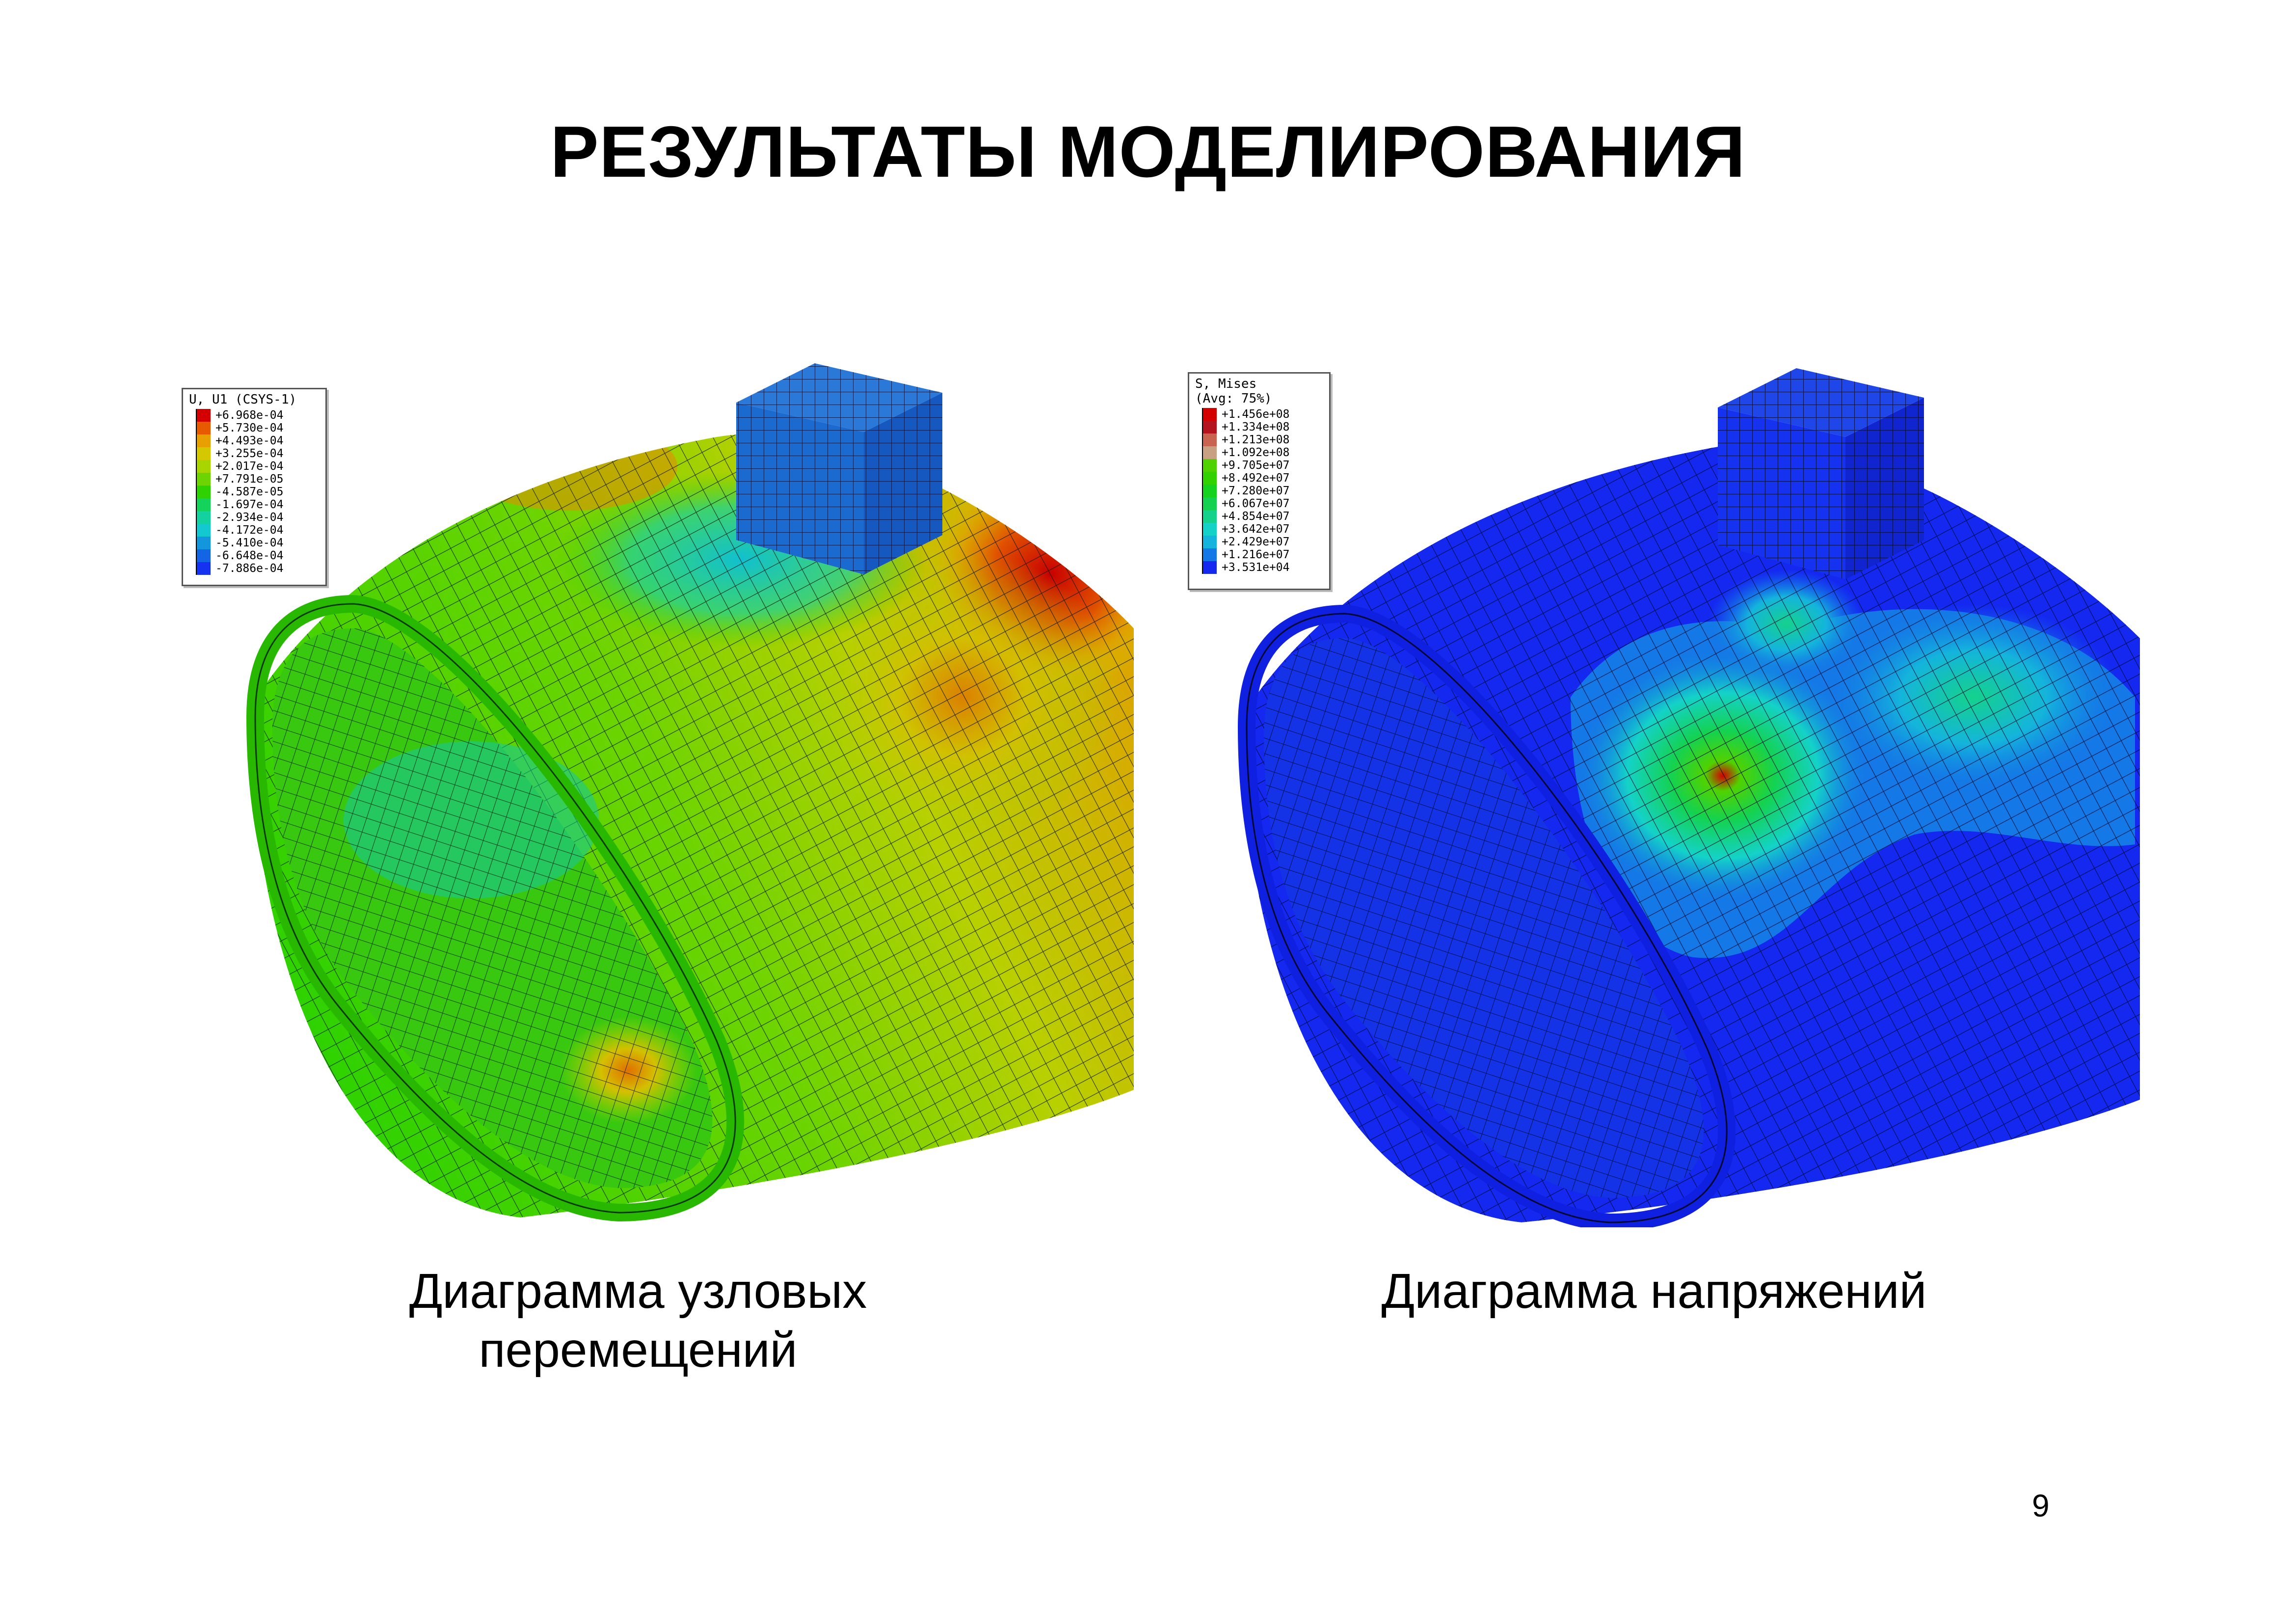 Image resolution: width=2296 pixels, height=1624 pixels. I want to click on displacement-caption: Диаграмма узловых перемещений, so click(638, 1321).